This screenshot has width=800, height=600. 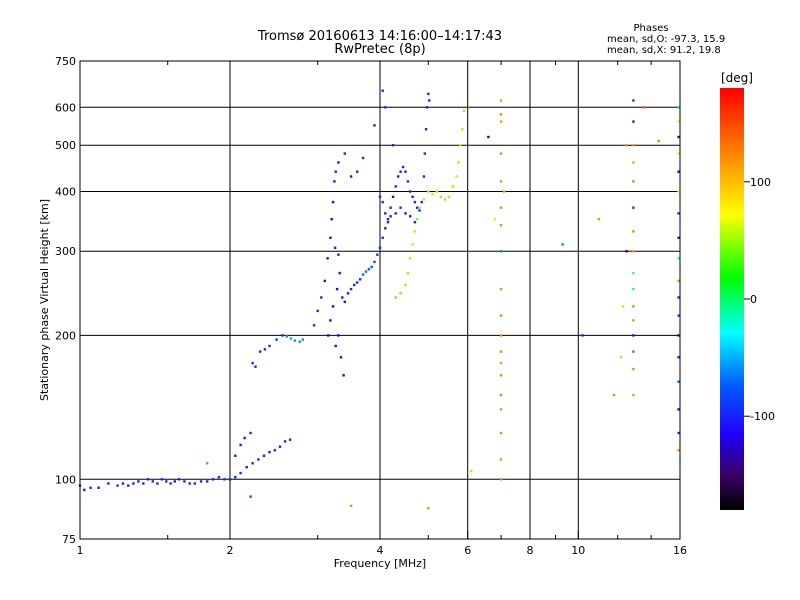 What do you see at coordinates (65, 145) in the screenshot?
I see `y-tick-label: 500` at bounding box center [65, 145].